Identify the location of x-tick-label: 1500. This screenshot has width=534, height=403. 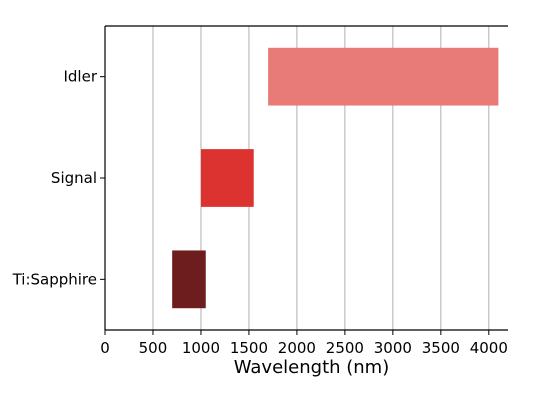
(249, 348).